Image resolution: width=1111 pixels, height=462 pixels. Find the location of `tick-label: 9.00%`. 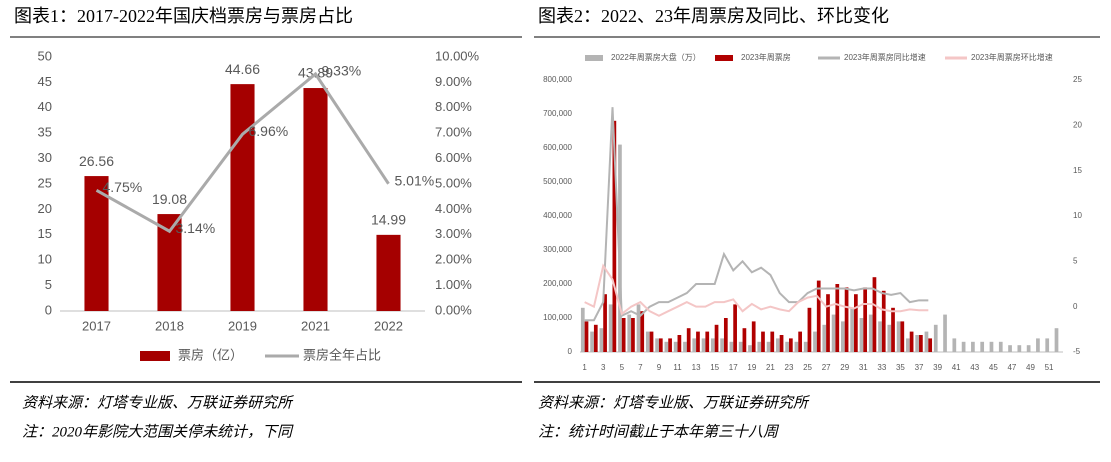

tick-label: 9.00% is located at coordinates (453, 81).